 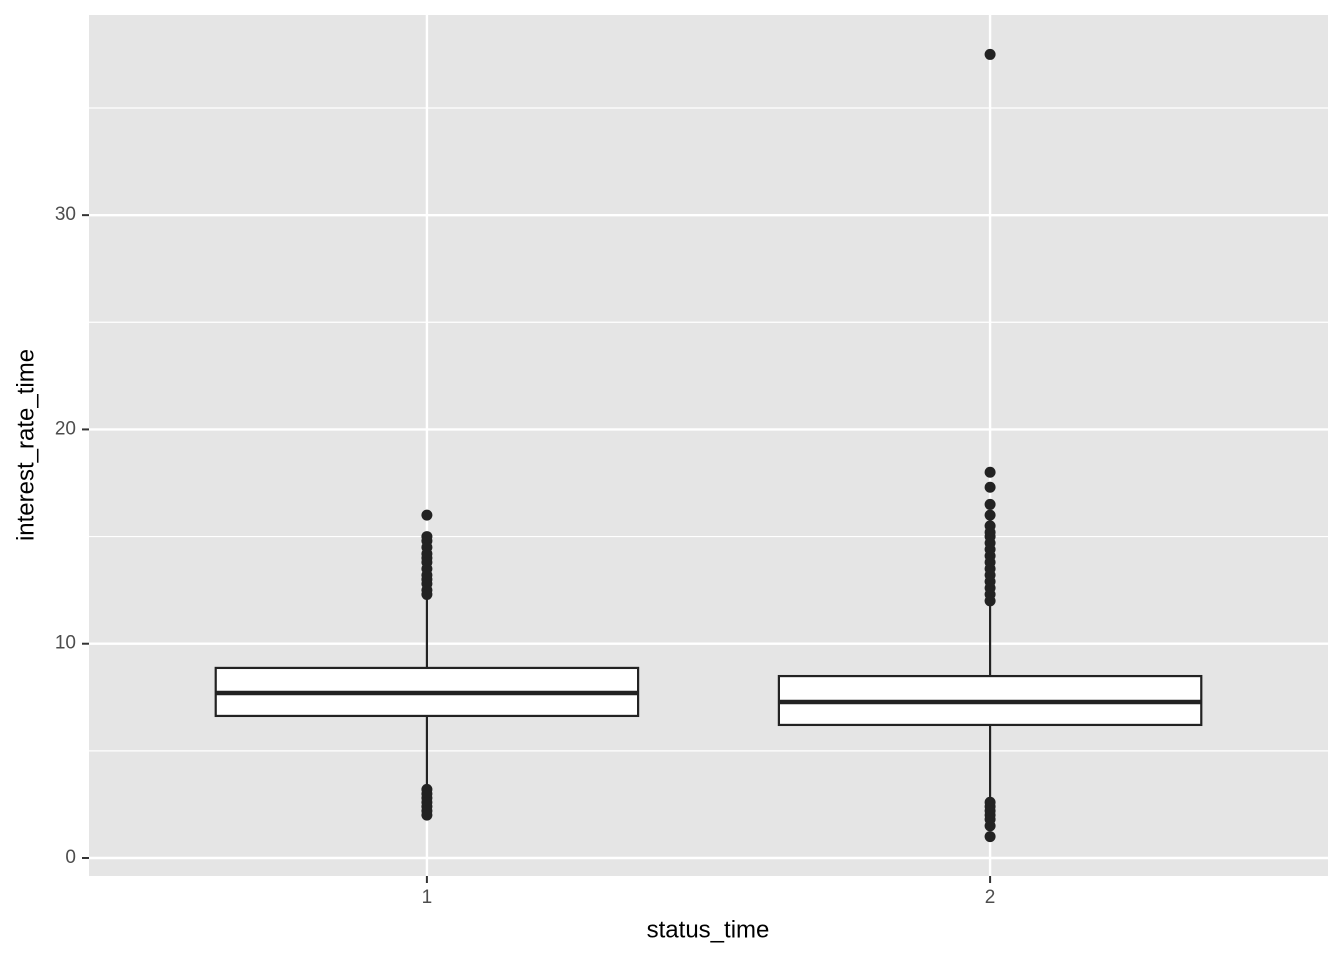 I want to click on y-tick-label: 20, so click(x=65, y=428).